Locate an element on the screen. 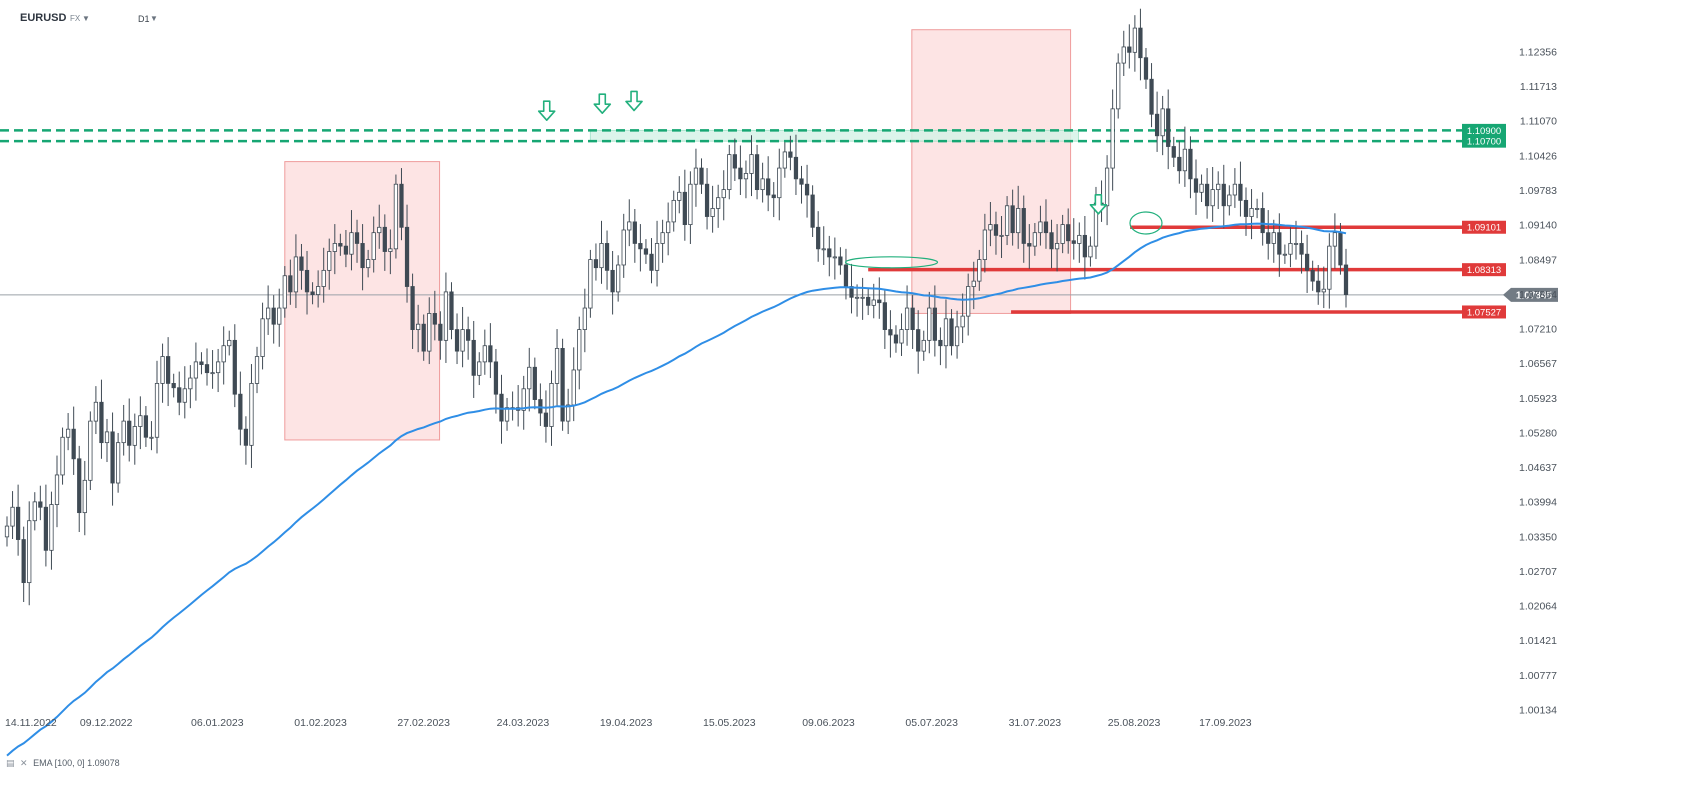  indicator-remove-icon: ✕ is located at coordinates (24, 763).